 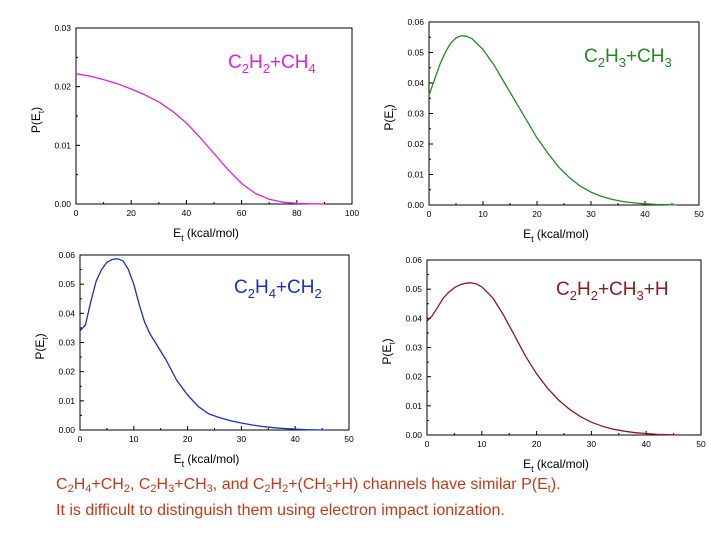 I want to click on svg-text: C2H2+CH4, so click(x=272, y=64).